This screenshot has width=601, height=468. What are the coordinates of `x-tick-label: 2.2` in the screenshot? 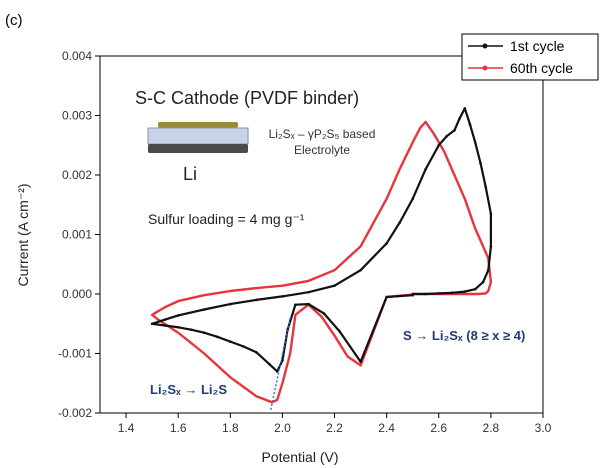 It's located at (334, 428).